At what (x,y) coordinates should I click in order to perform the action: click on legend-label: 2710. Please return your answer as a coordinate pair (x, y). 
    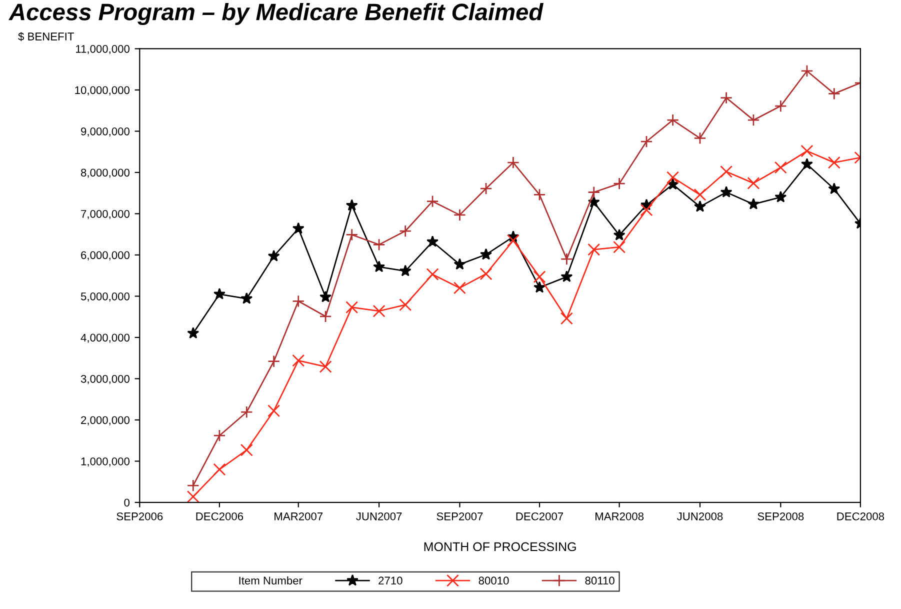
    Looking at the image, I should click on (390, 580).